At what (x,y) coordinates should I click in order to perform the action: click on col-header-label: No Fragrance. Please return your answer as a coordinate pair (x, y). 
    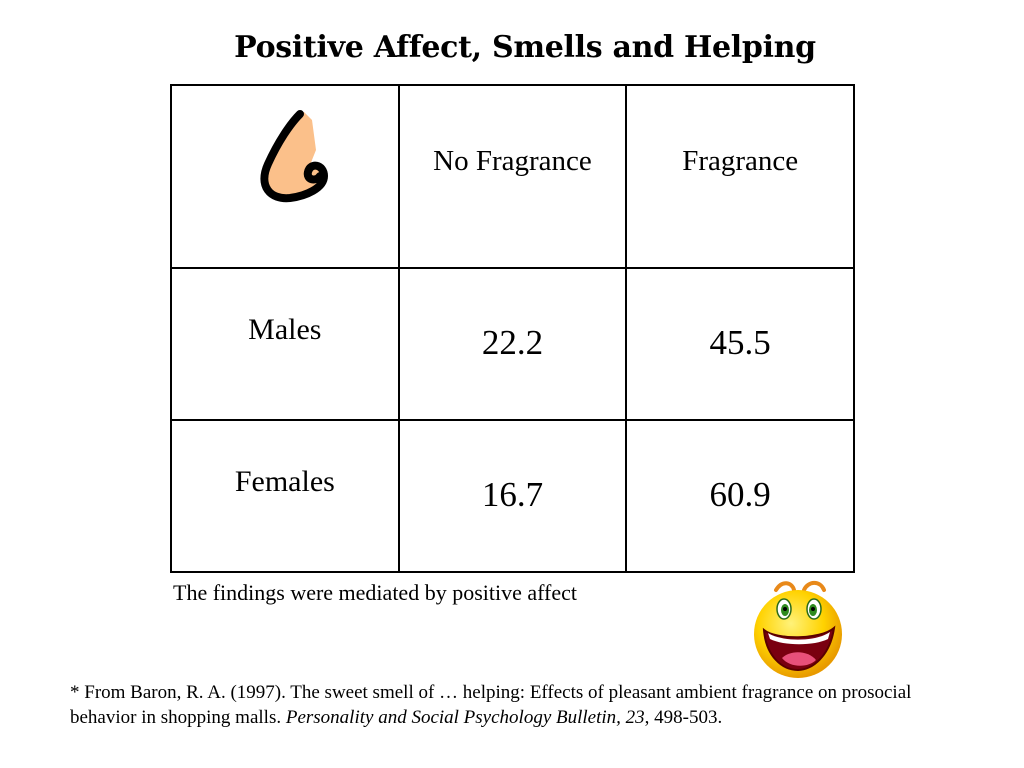
    Looking at the image, I should click on (512, 161).